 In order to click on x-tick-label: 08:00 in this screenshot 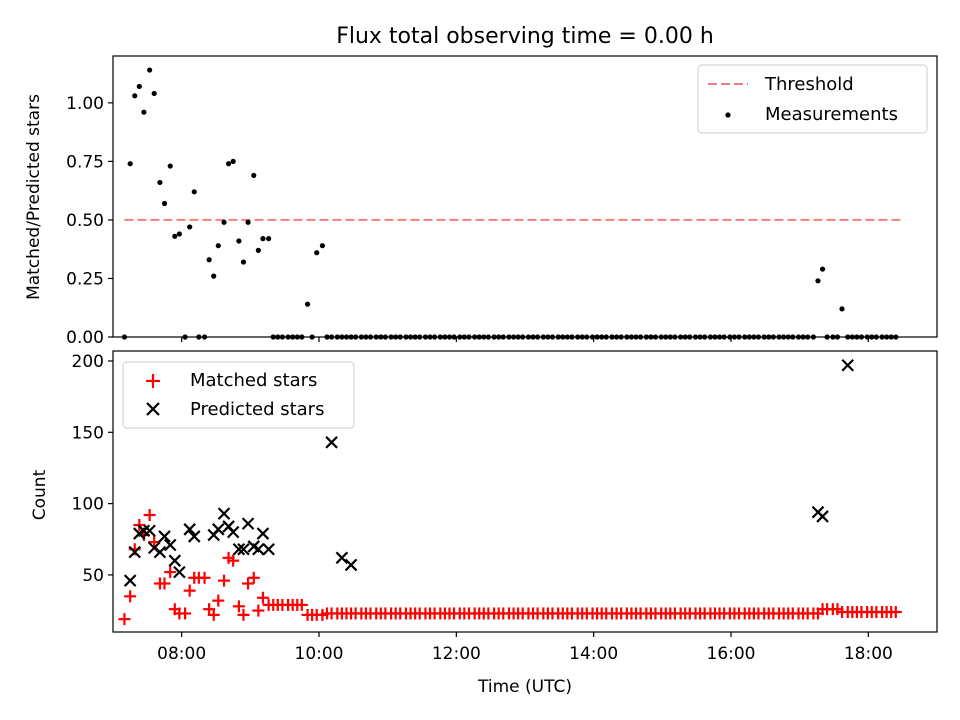, I will do `click(181, 654)`.